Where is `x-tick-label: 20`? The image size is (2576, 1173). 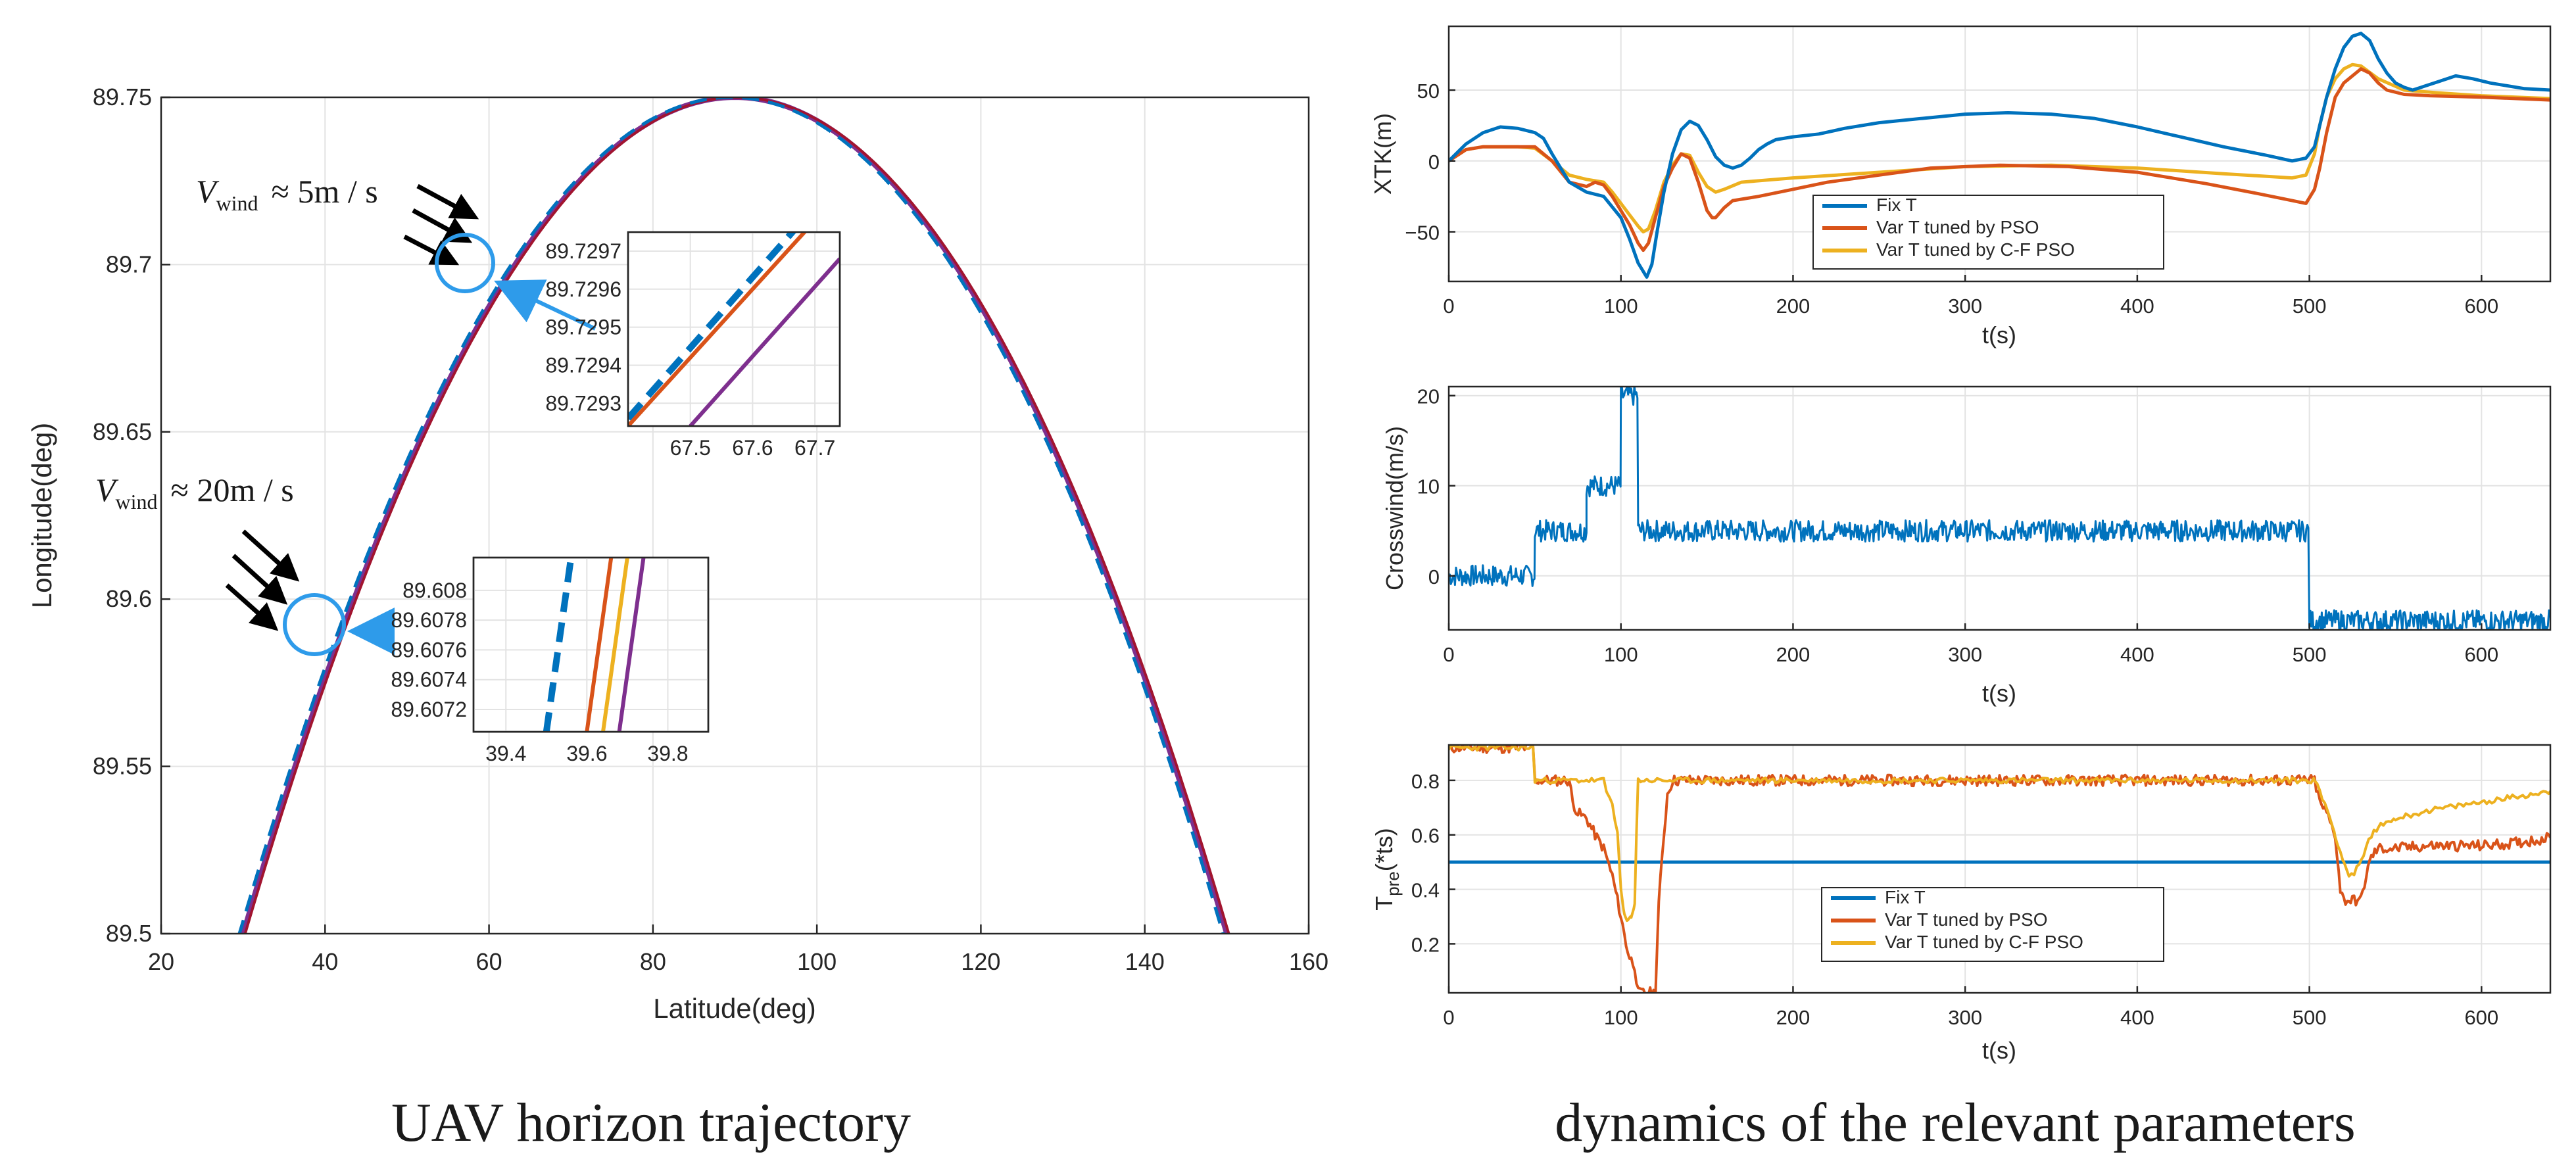
x-tick-label: 20 is located at coordinates (161, 961).